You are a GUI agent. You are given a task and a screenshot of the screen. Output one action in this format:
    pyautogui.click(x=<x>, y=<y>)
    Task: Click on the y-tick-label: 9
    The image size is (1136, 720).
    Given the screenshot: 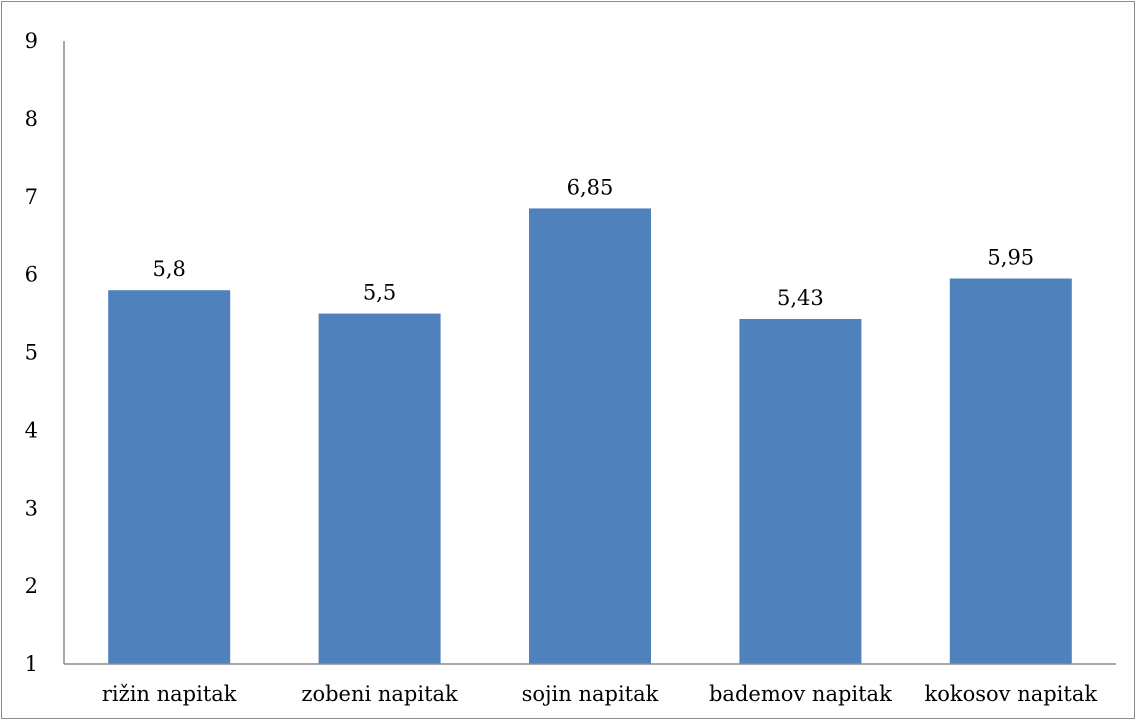 What is the action you would take?
    pyautogui.click(x=31, y=41)
    